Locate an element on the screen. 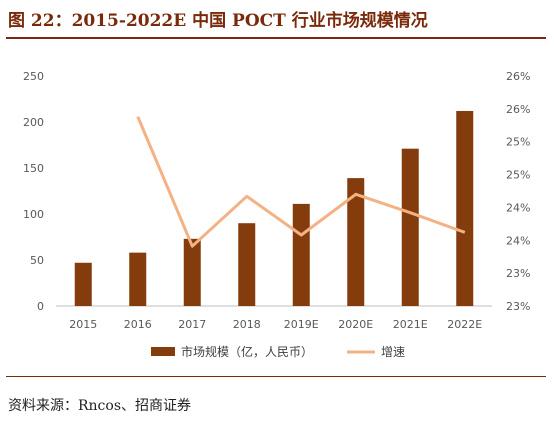 The image size is (554, 426). right-axis: 23% 23% 24% 24% 25% 25% 26% 26% is located at coordinates (518, 191).